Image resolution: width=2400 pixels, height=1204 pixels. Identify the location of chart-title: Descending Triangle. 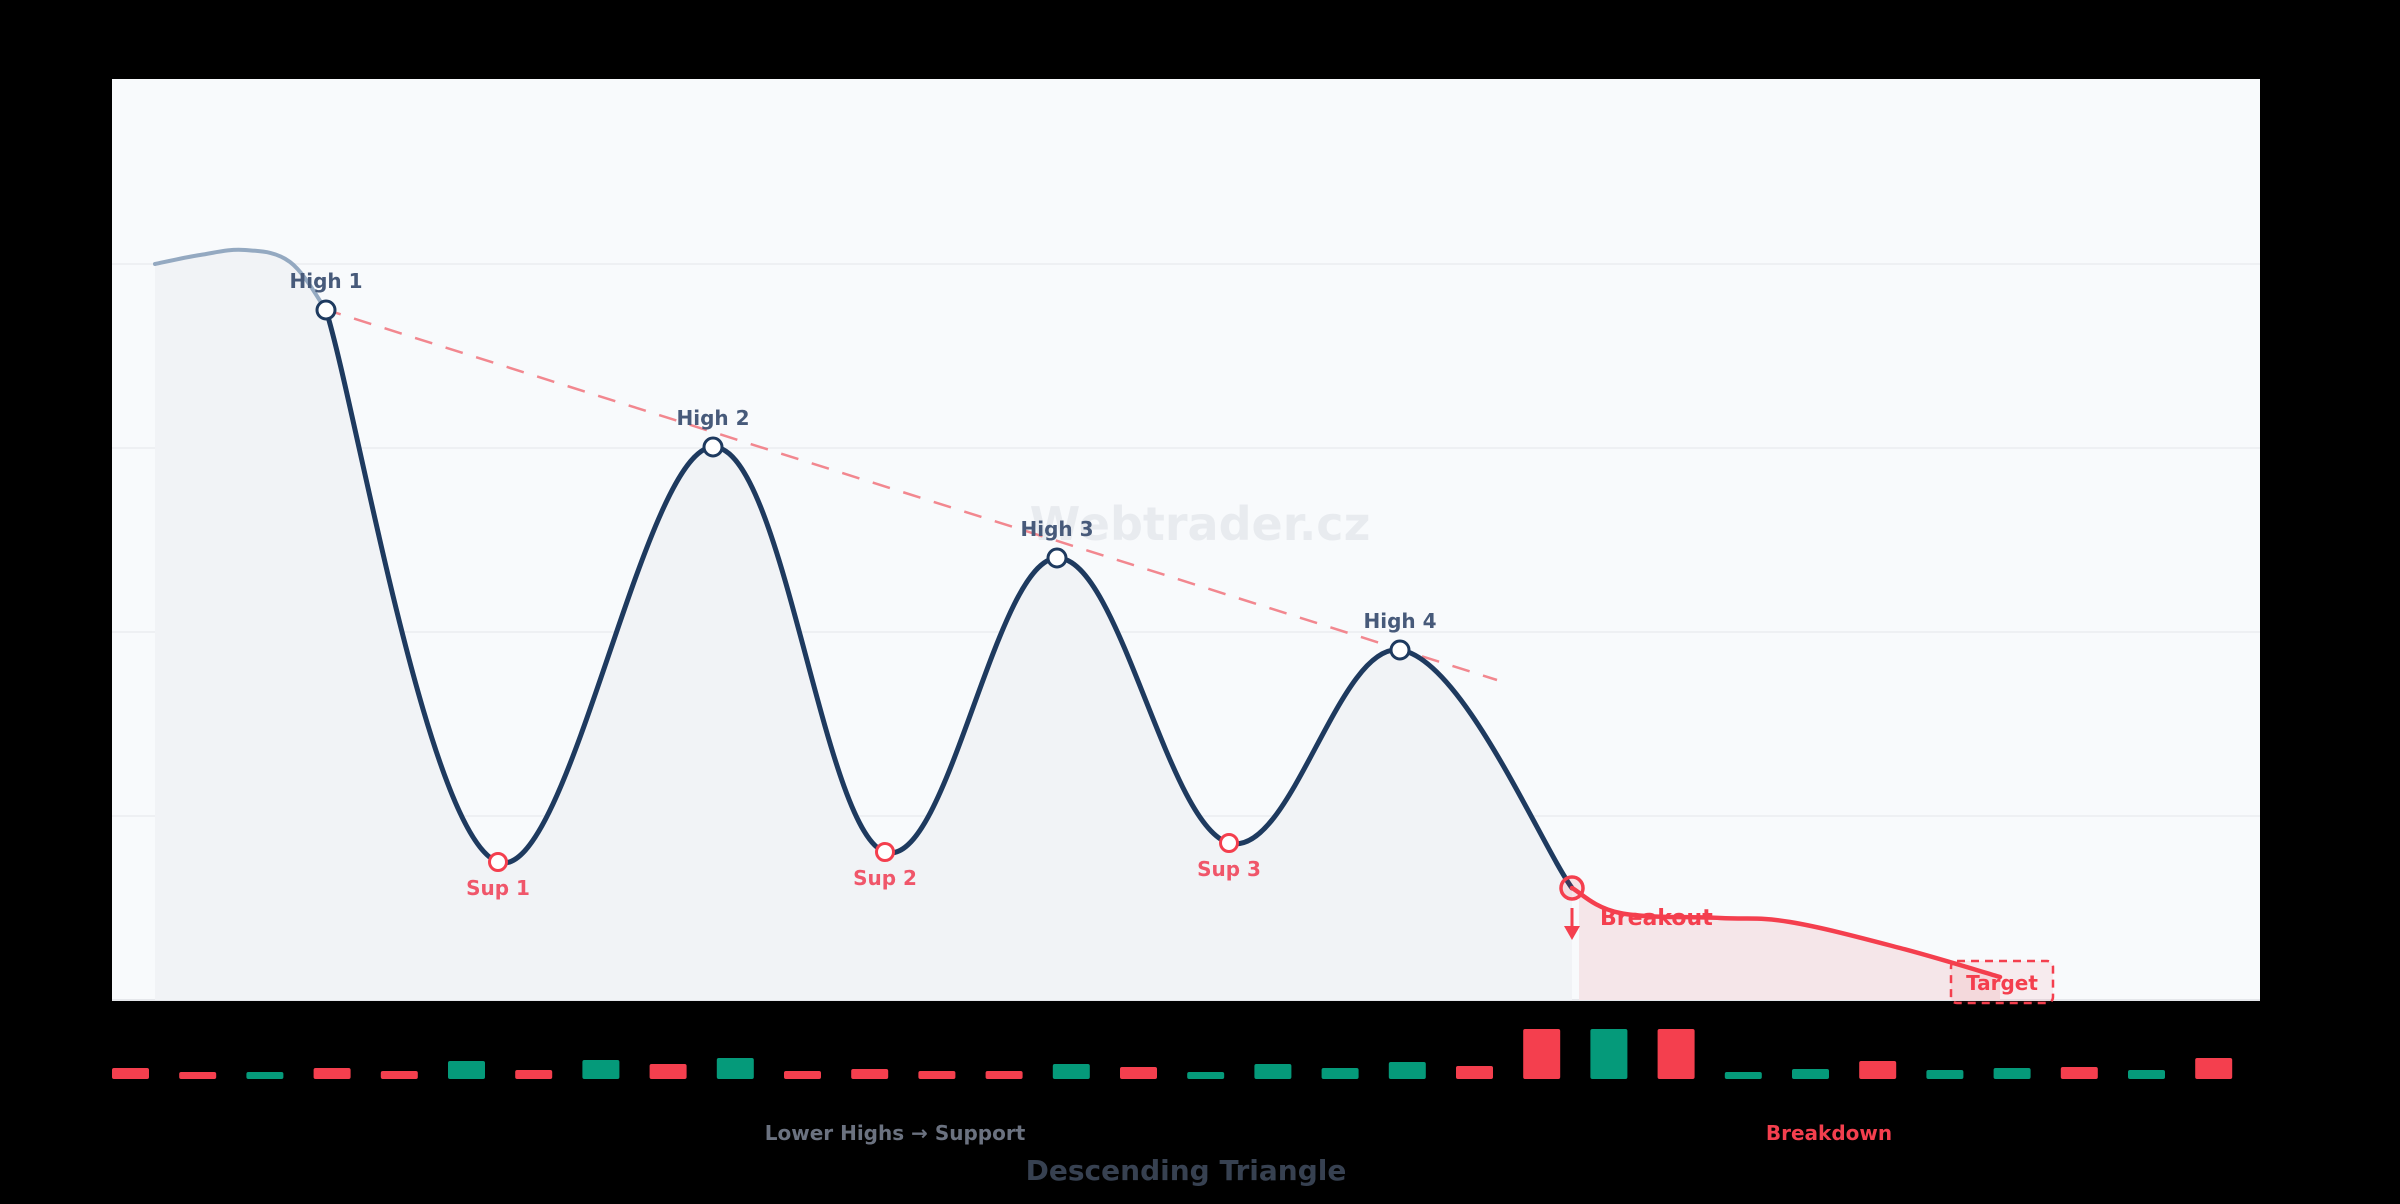
(1186, 1170).